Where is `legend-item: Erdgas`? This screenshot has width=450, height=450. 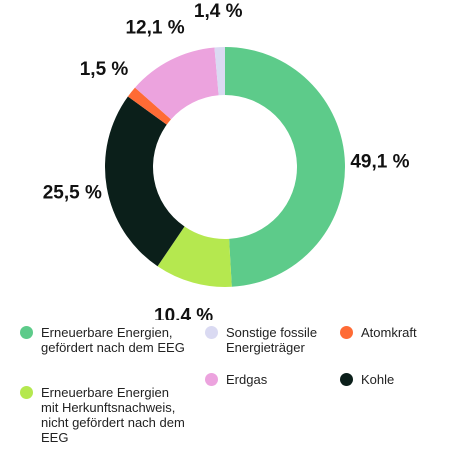 legend-item: Erdgas is located at coordinates (270, 379).